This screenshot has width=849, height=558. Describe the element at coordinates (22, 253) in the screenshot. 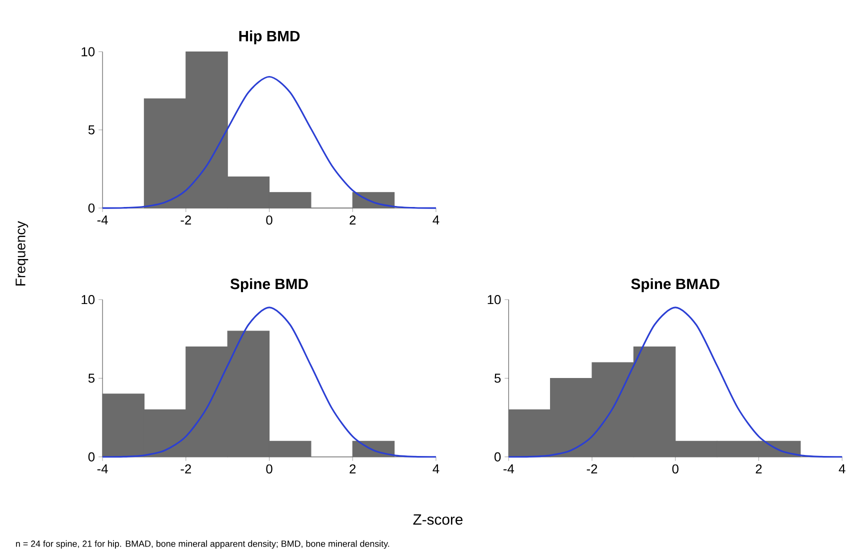

I see `text: Frequency` at that location.